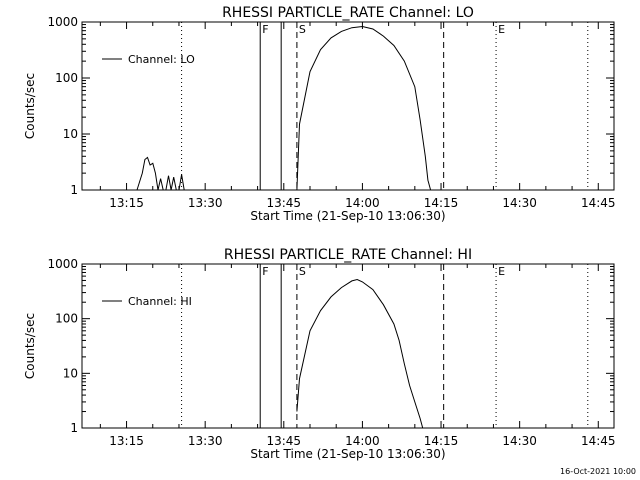 Image resolution: width=640 pixels, height=480 pixels. Describe the element at coordinates (160, 301) in the screenshot. I see `legend-label: Channel: HI` at that location.